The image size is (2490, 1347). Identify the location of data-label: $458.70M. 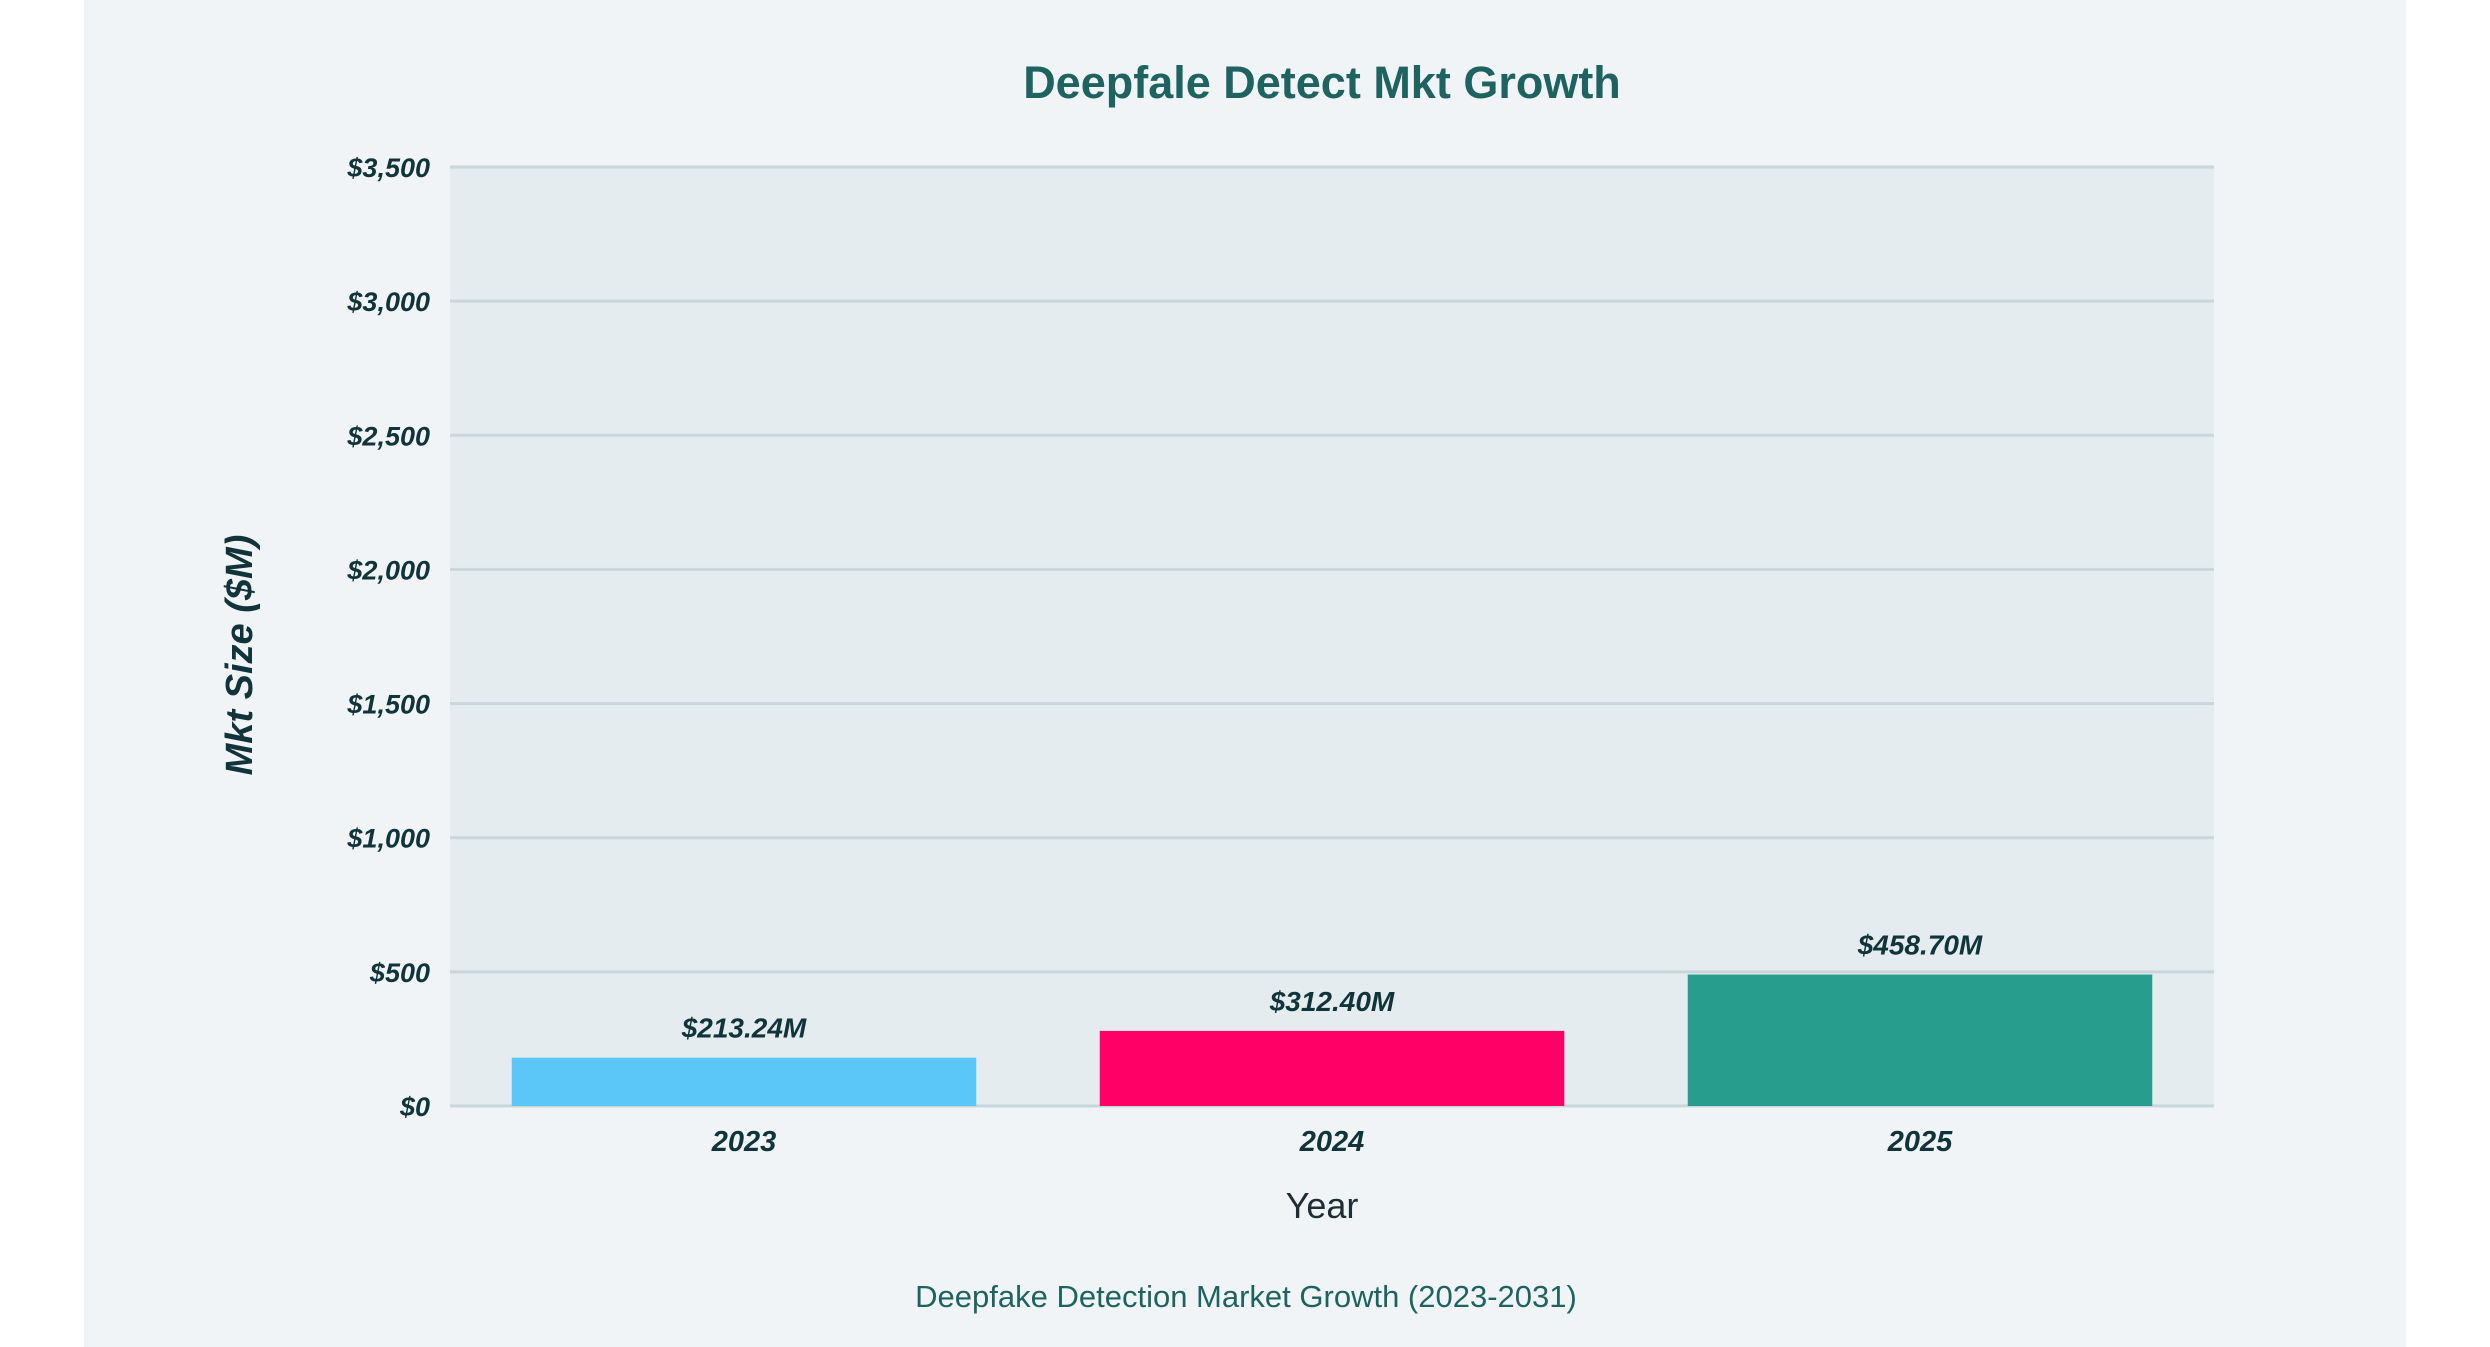
(1920, 945).